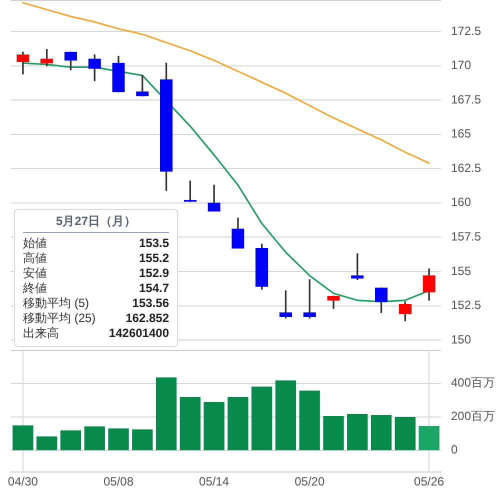 The height and width of the screenshot is (491, 500). What do you see at coordinates (466, 31) in the screenshot?
I see `y-tick-label: 172.5` at bounding box center [466, 31].